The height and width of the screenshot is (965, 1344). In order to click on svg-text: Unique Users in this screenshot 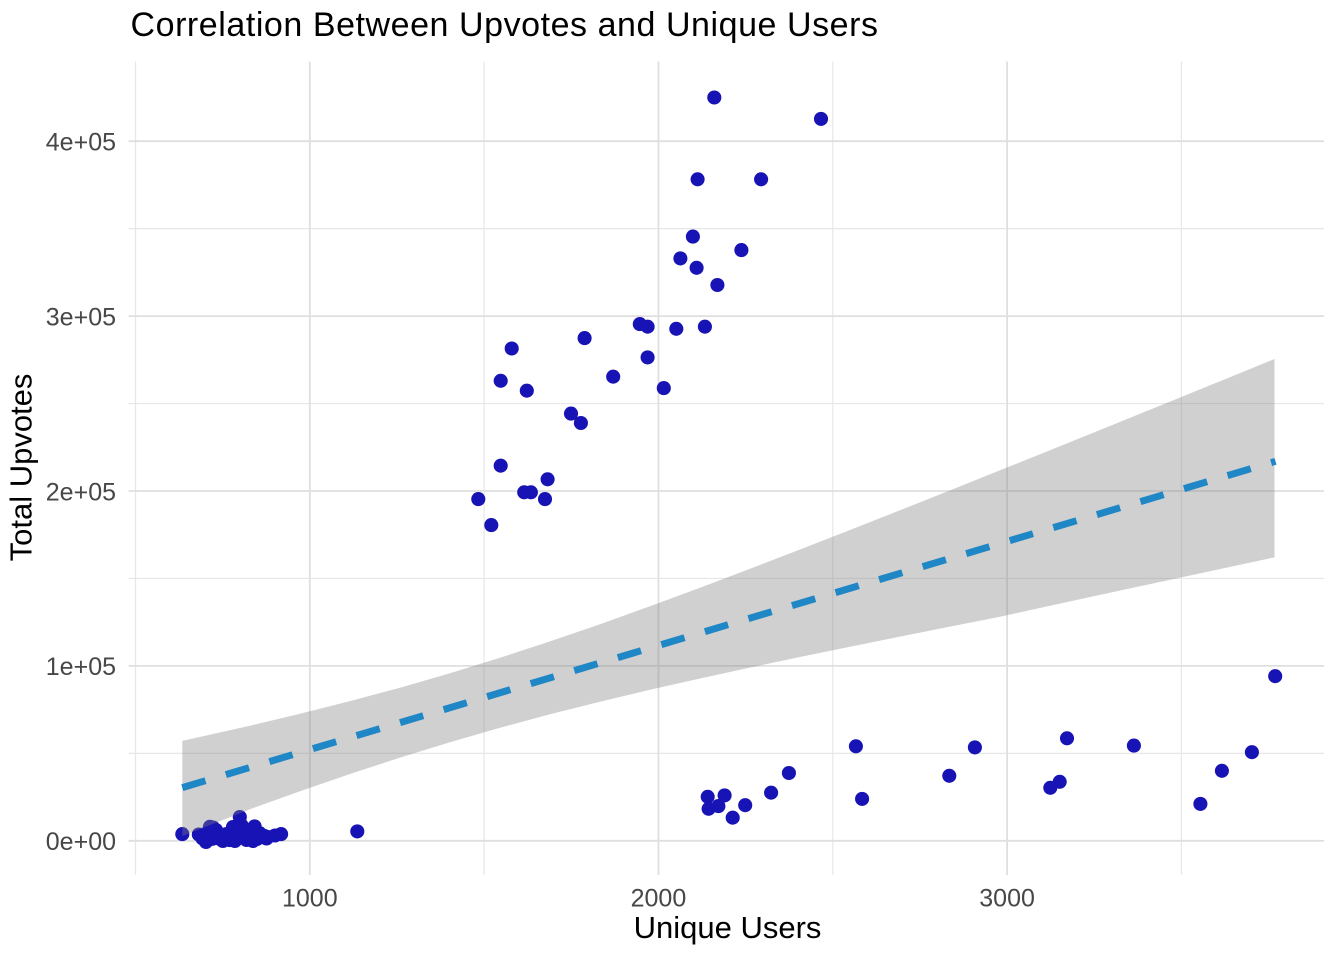, I will do `click(728, 927)`.